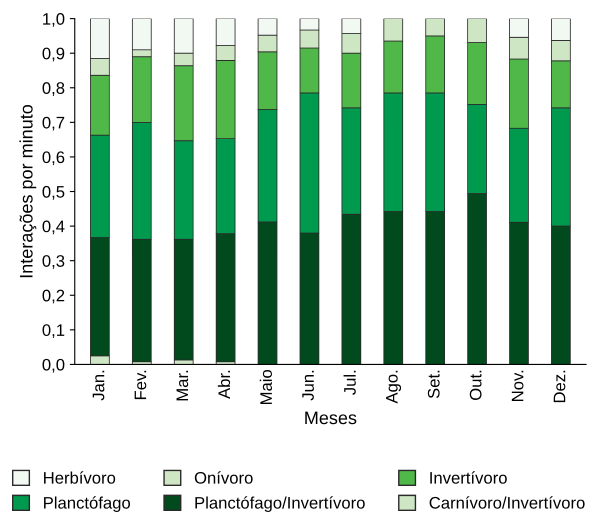 The image size is (598, 532). What do you see at coordinates (27, 191) in the screenshot?
I see `y-axis-title: Interações por minuto` at bounding box center [27, 191].